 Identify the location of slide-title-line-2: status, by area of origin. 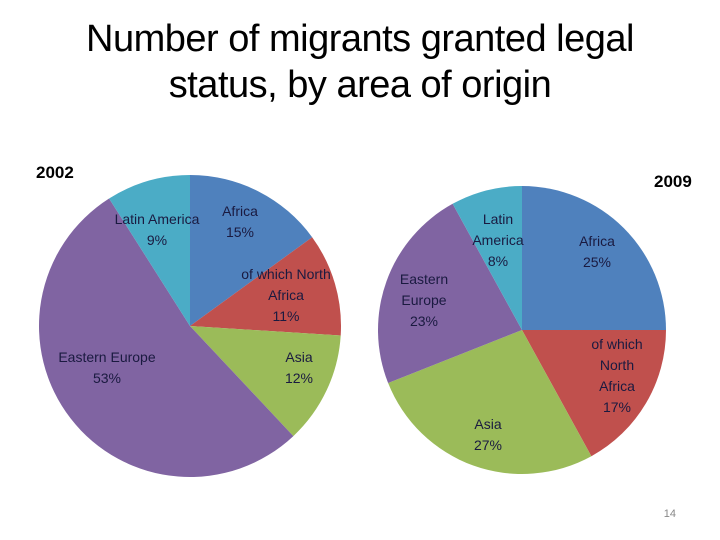
(360, 85).